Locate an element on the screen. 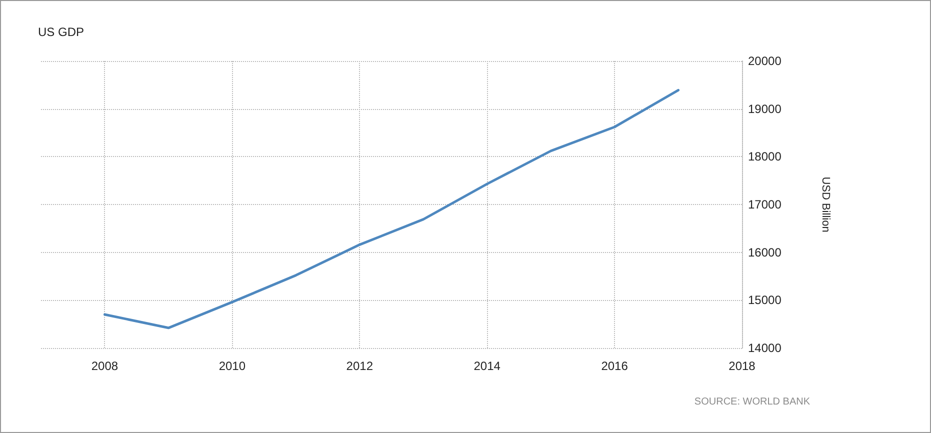  y-tick-label: 19000 is located at coordinates (765, 109).